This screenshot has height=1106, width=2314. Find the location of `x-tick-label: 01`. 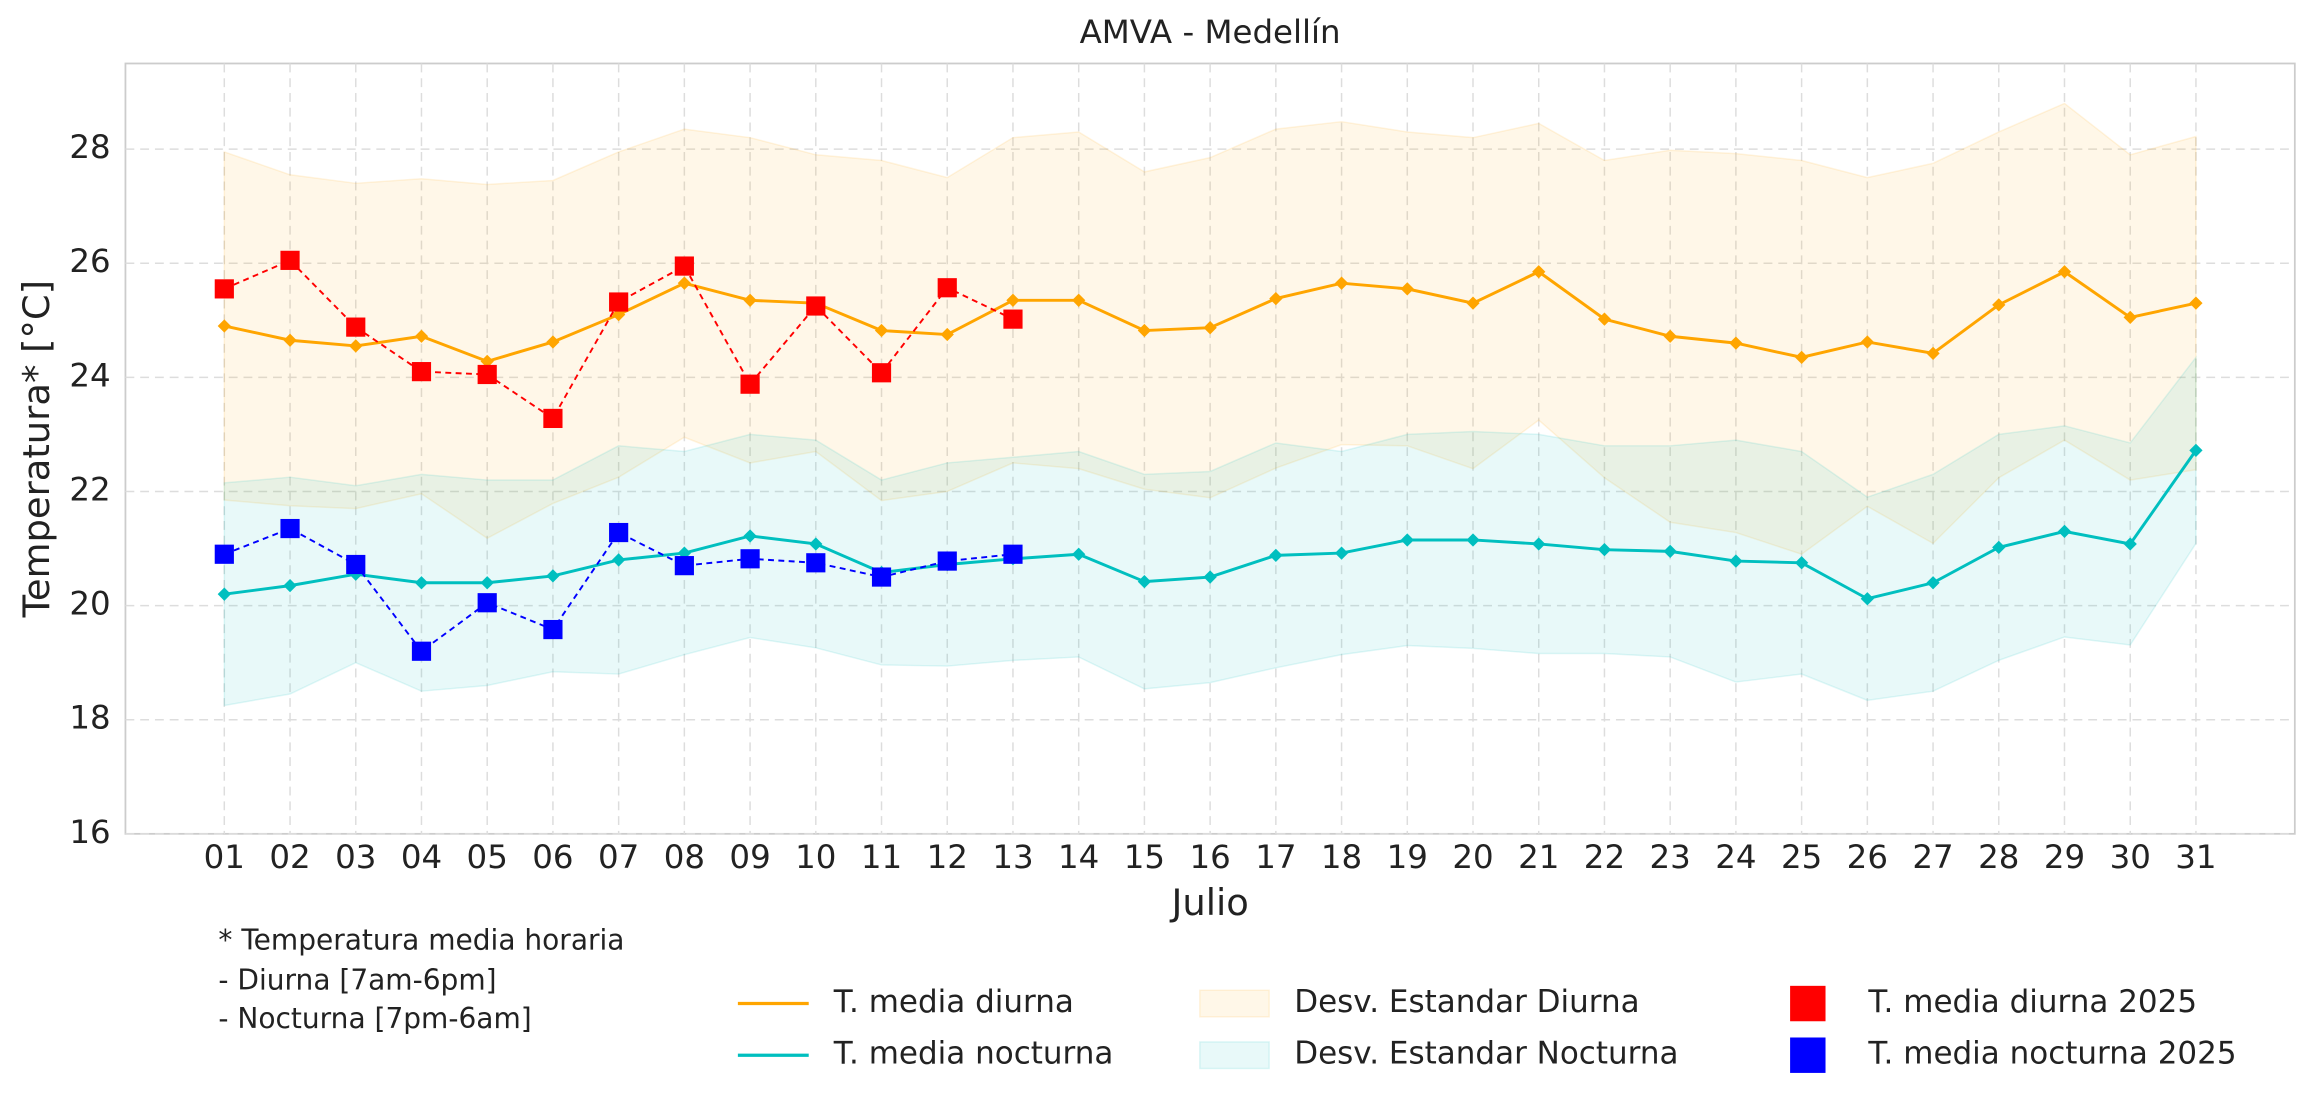

x-tick-label: 01 is located at coordinates (224, 857).